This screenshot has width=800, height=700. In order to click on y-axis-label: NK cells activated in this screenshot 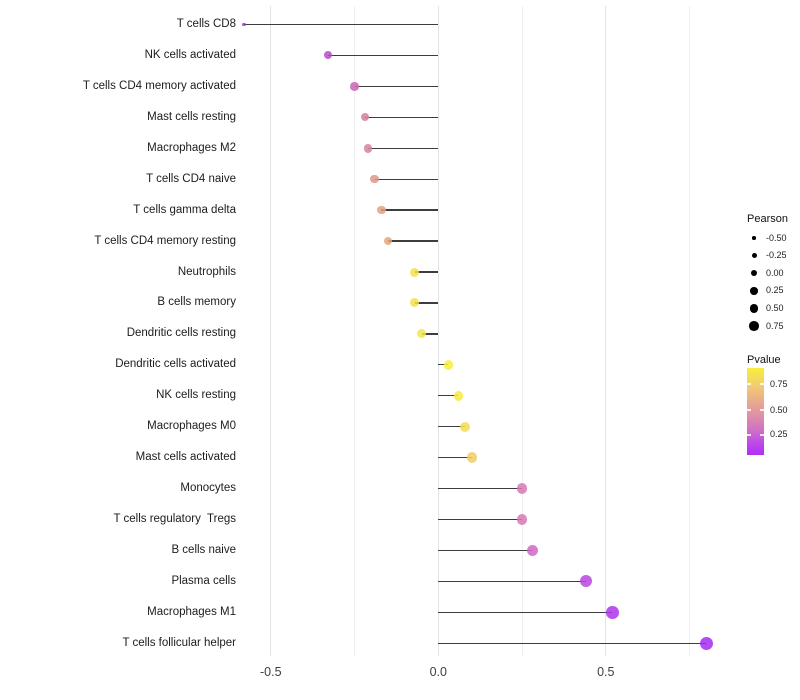, I will do `click(190, 54)`.